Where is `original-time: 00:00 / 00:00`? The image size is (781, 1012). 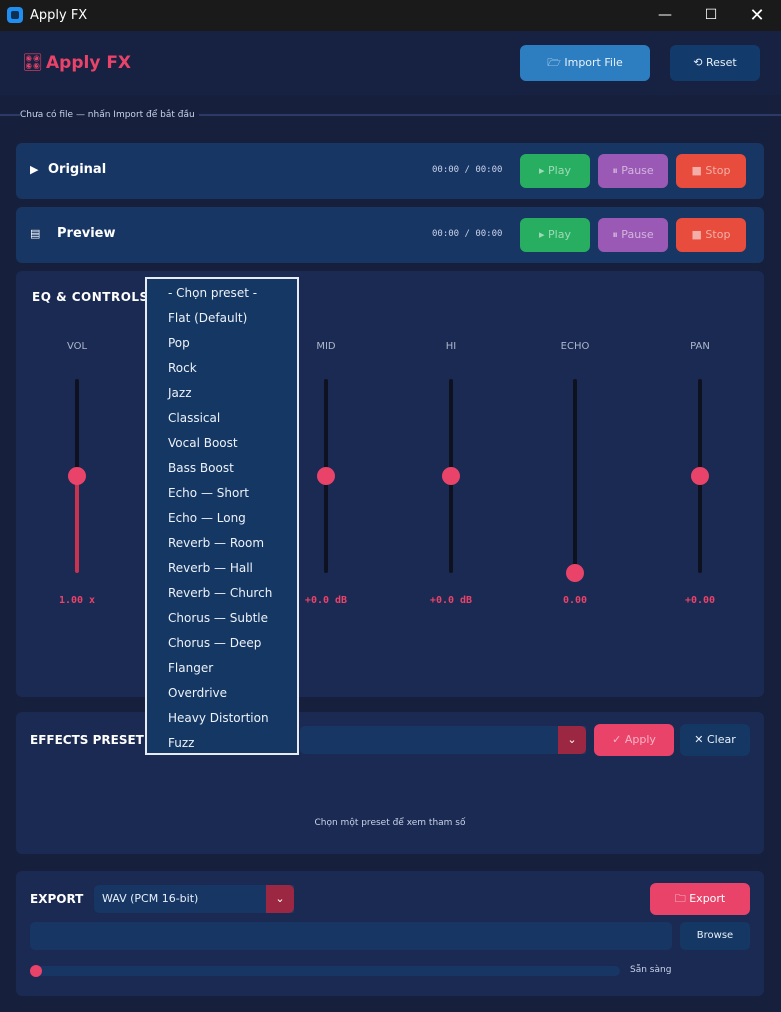
original-time: 00:00 / 00:00 is located at coordinates (467, 170).